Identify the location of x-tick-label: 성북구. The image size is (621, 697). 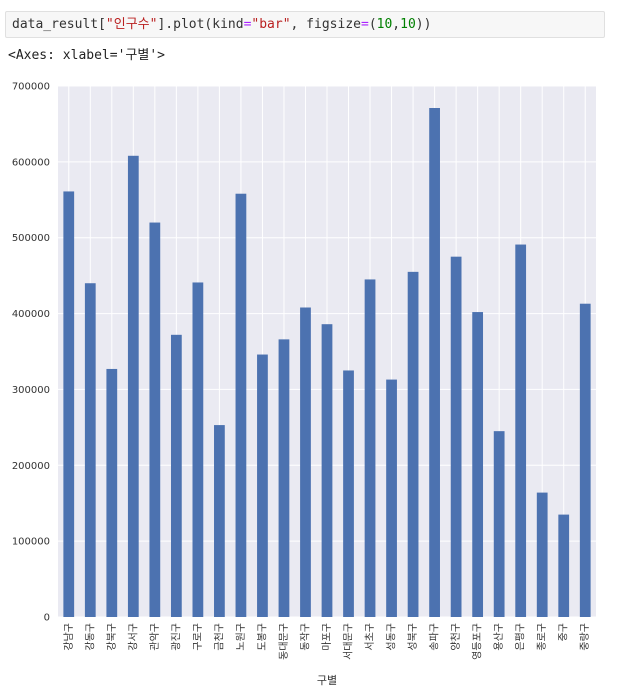
(413, 637).